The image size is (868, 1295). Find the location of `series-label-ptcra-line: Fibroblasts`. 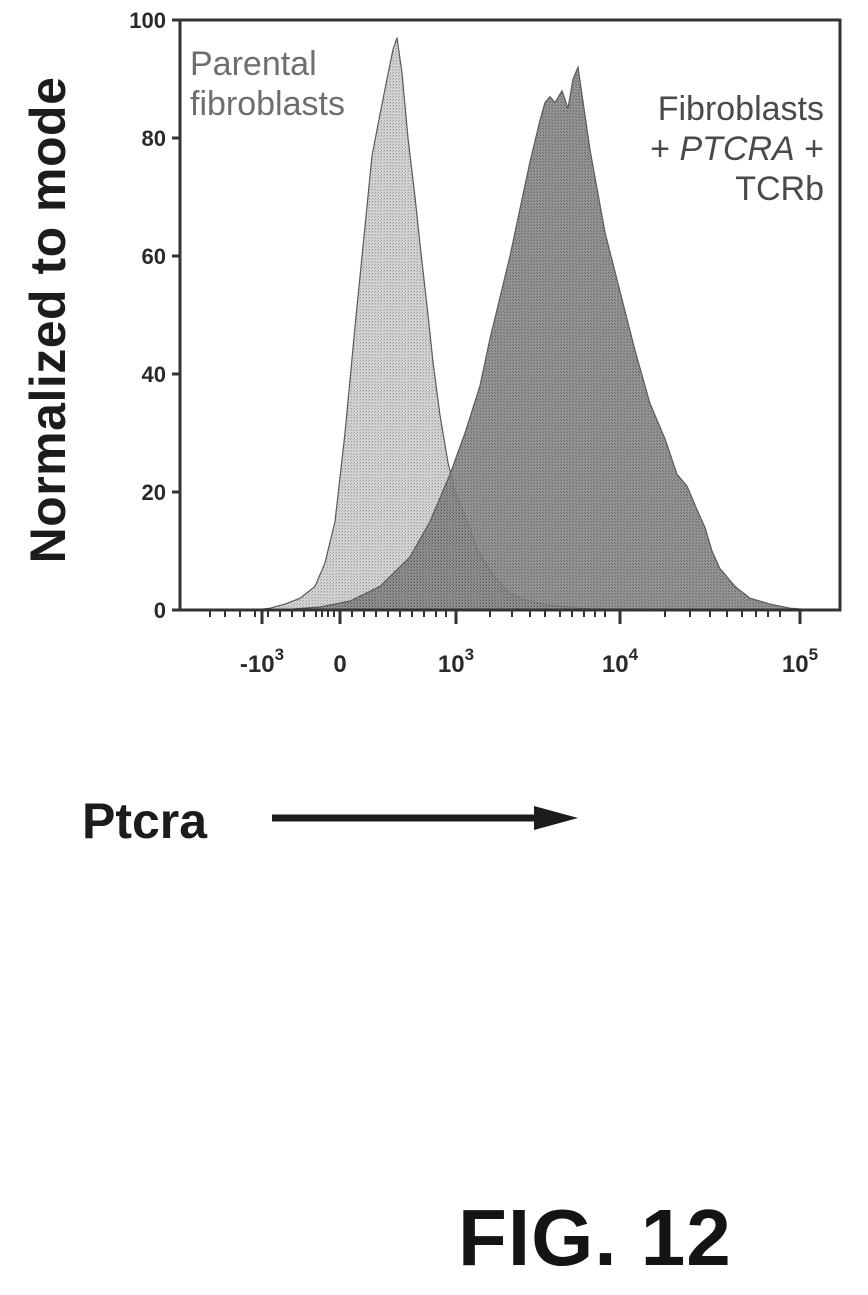

series-label-ptcra-line: Fibroblasts is located at coordinates (741, 109).